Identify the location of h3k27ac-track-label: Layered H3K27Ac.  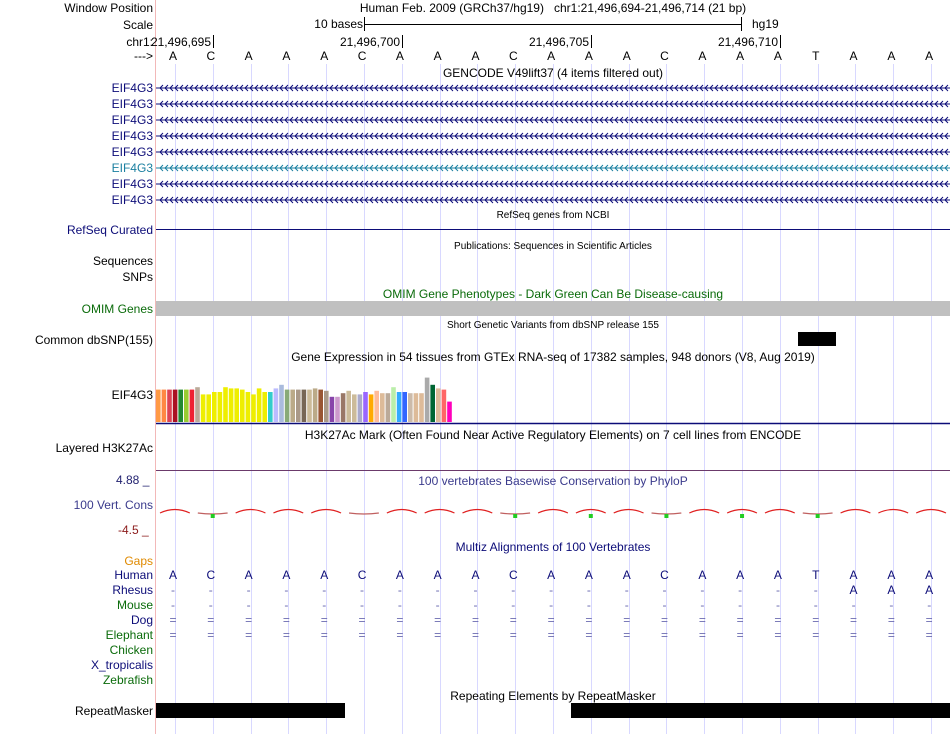
(104, 448).